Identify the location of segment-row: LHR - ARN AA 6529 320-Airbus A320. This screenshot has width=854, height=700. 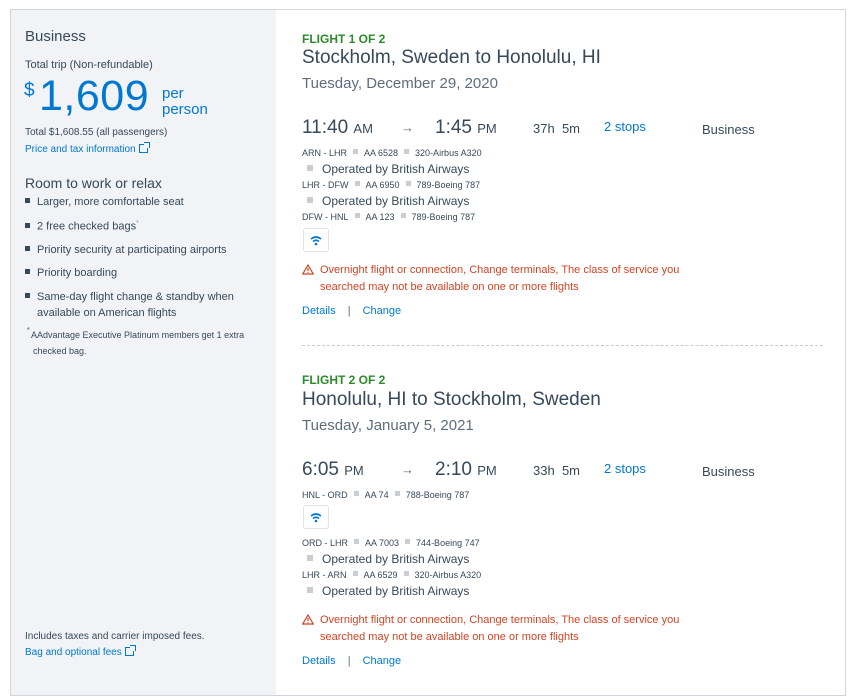
(392, 575).